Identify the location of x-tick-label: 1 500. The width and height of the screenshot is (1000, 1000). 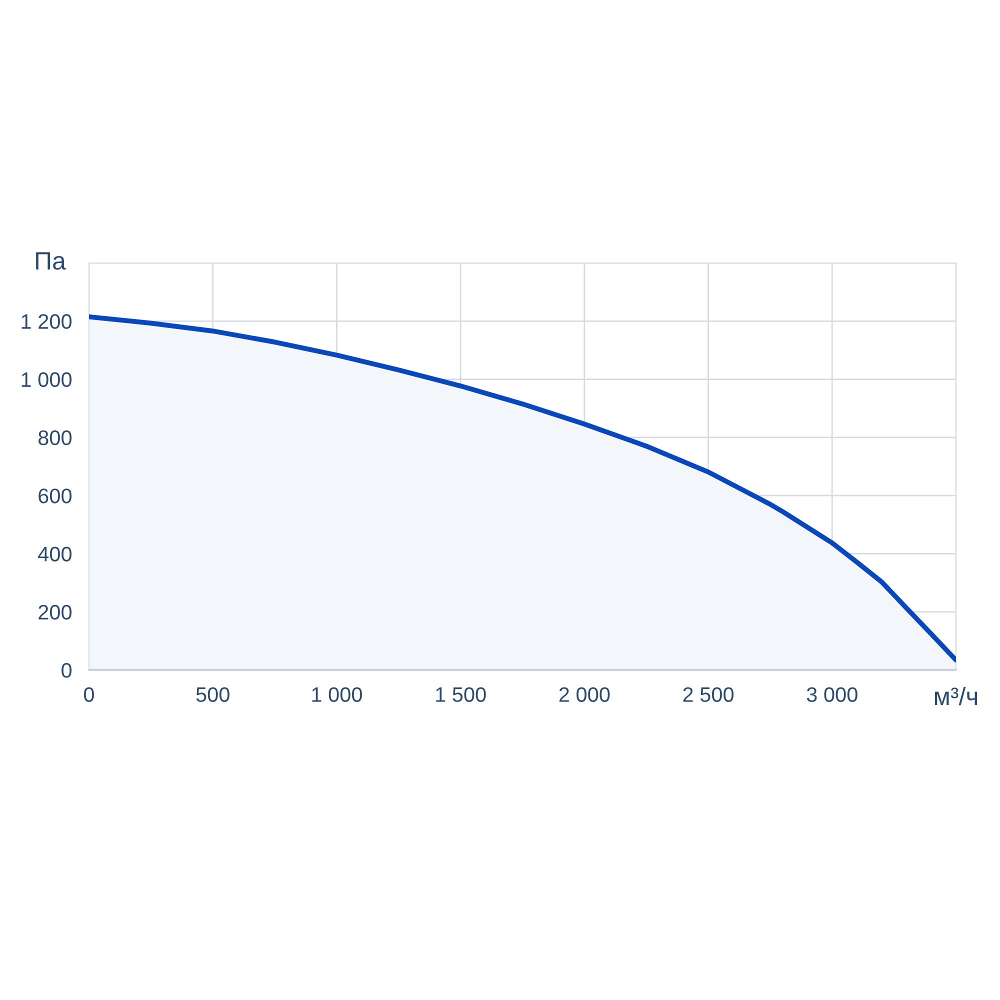
(461, 694).